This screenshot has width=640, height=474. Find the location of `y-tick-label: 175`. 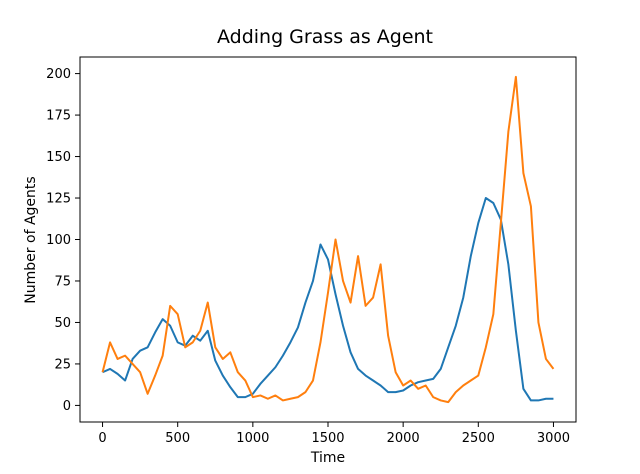

y-tick-label: 175 is located at coordinates (58, 116).